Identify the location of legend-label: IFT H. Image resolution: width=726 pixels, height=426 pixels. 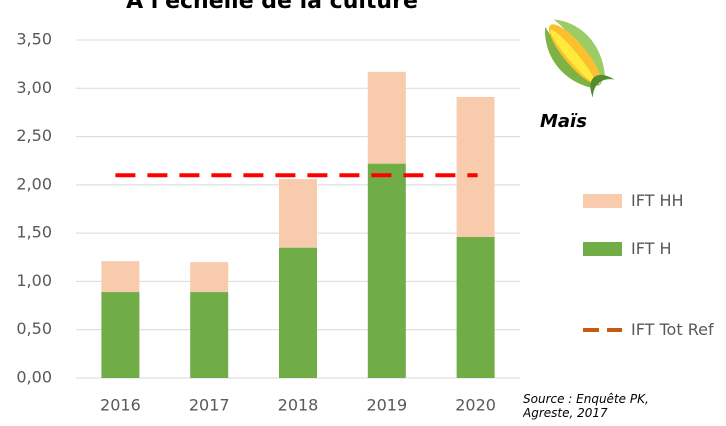
(651, 248).